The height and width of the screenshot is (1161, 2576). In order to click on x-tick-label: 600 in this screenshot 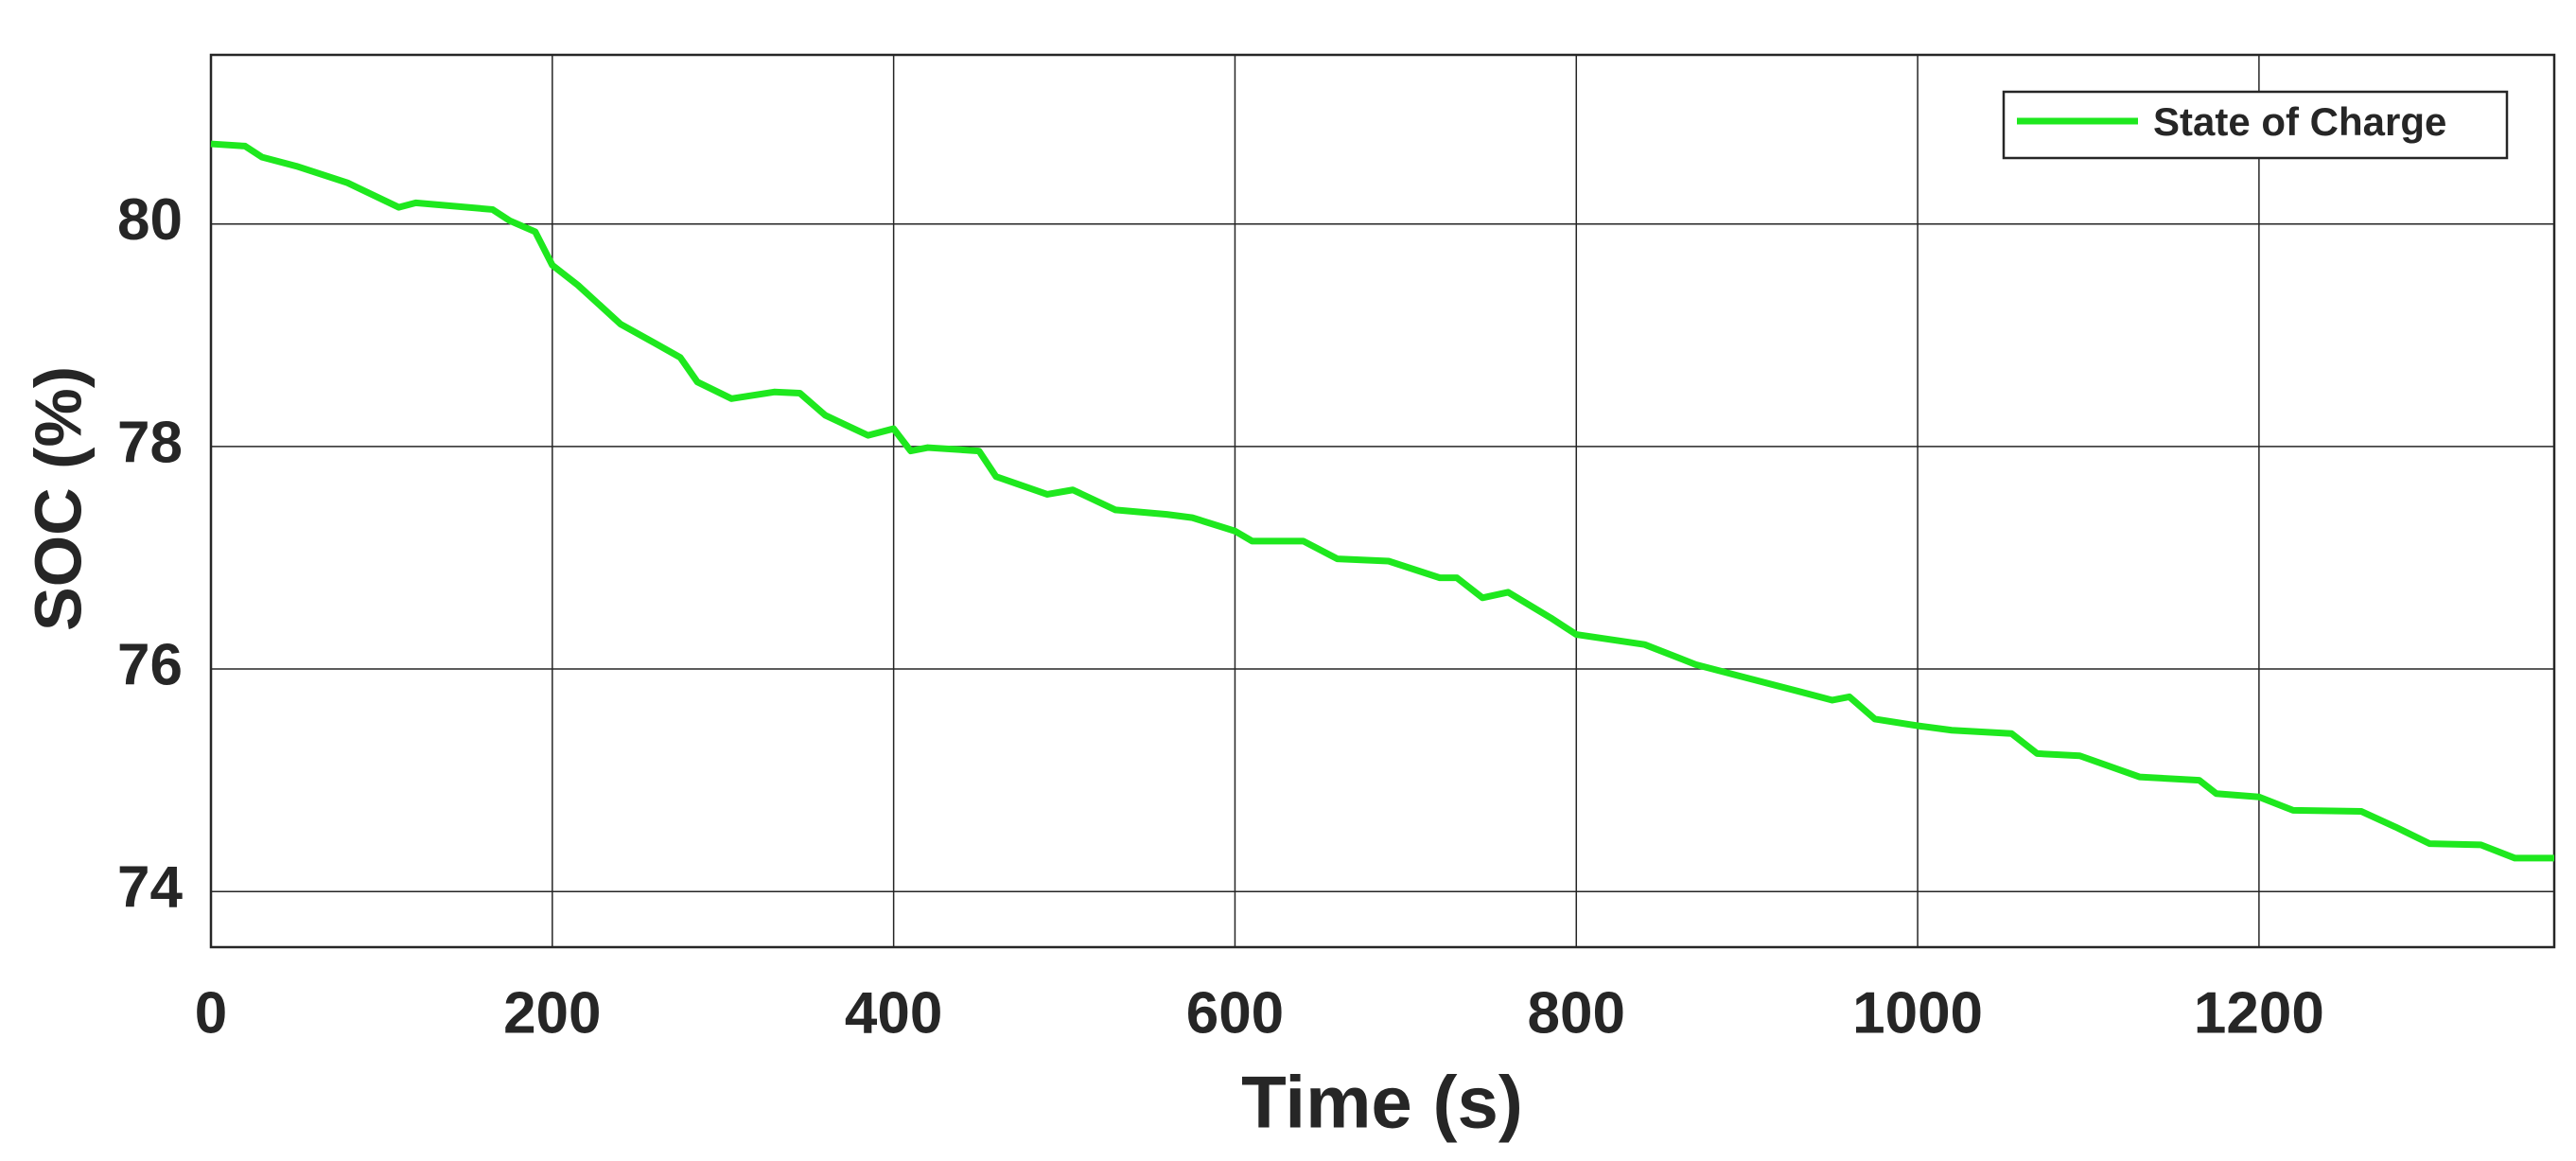, I will do `click(1235, 1013)`.